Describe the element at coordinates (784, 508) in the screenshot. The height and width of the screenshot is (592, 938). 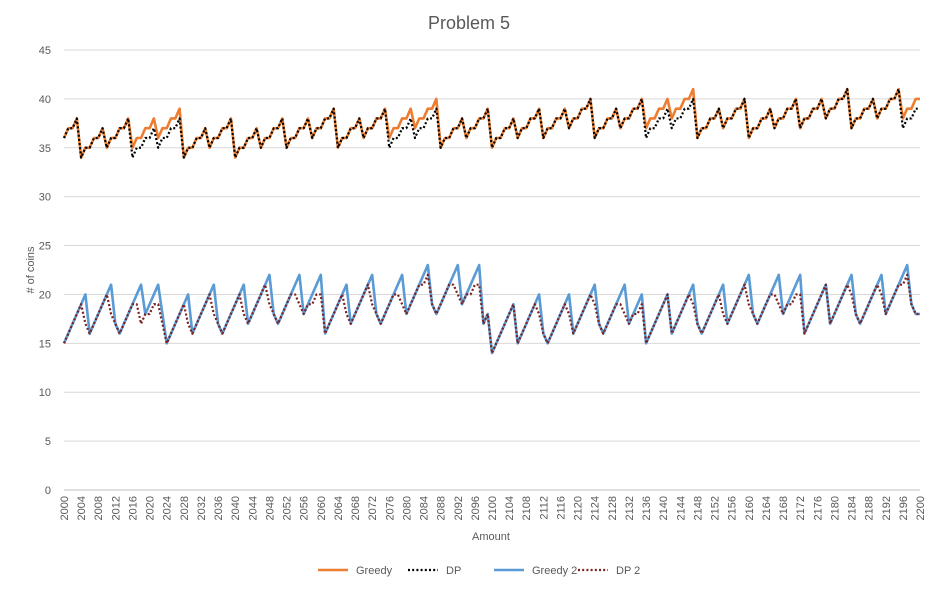
I see `x-tick-label: 2168` at that location.